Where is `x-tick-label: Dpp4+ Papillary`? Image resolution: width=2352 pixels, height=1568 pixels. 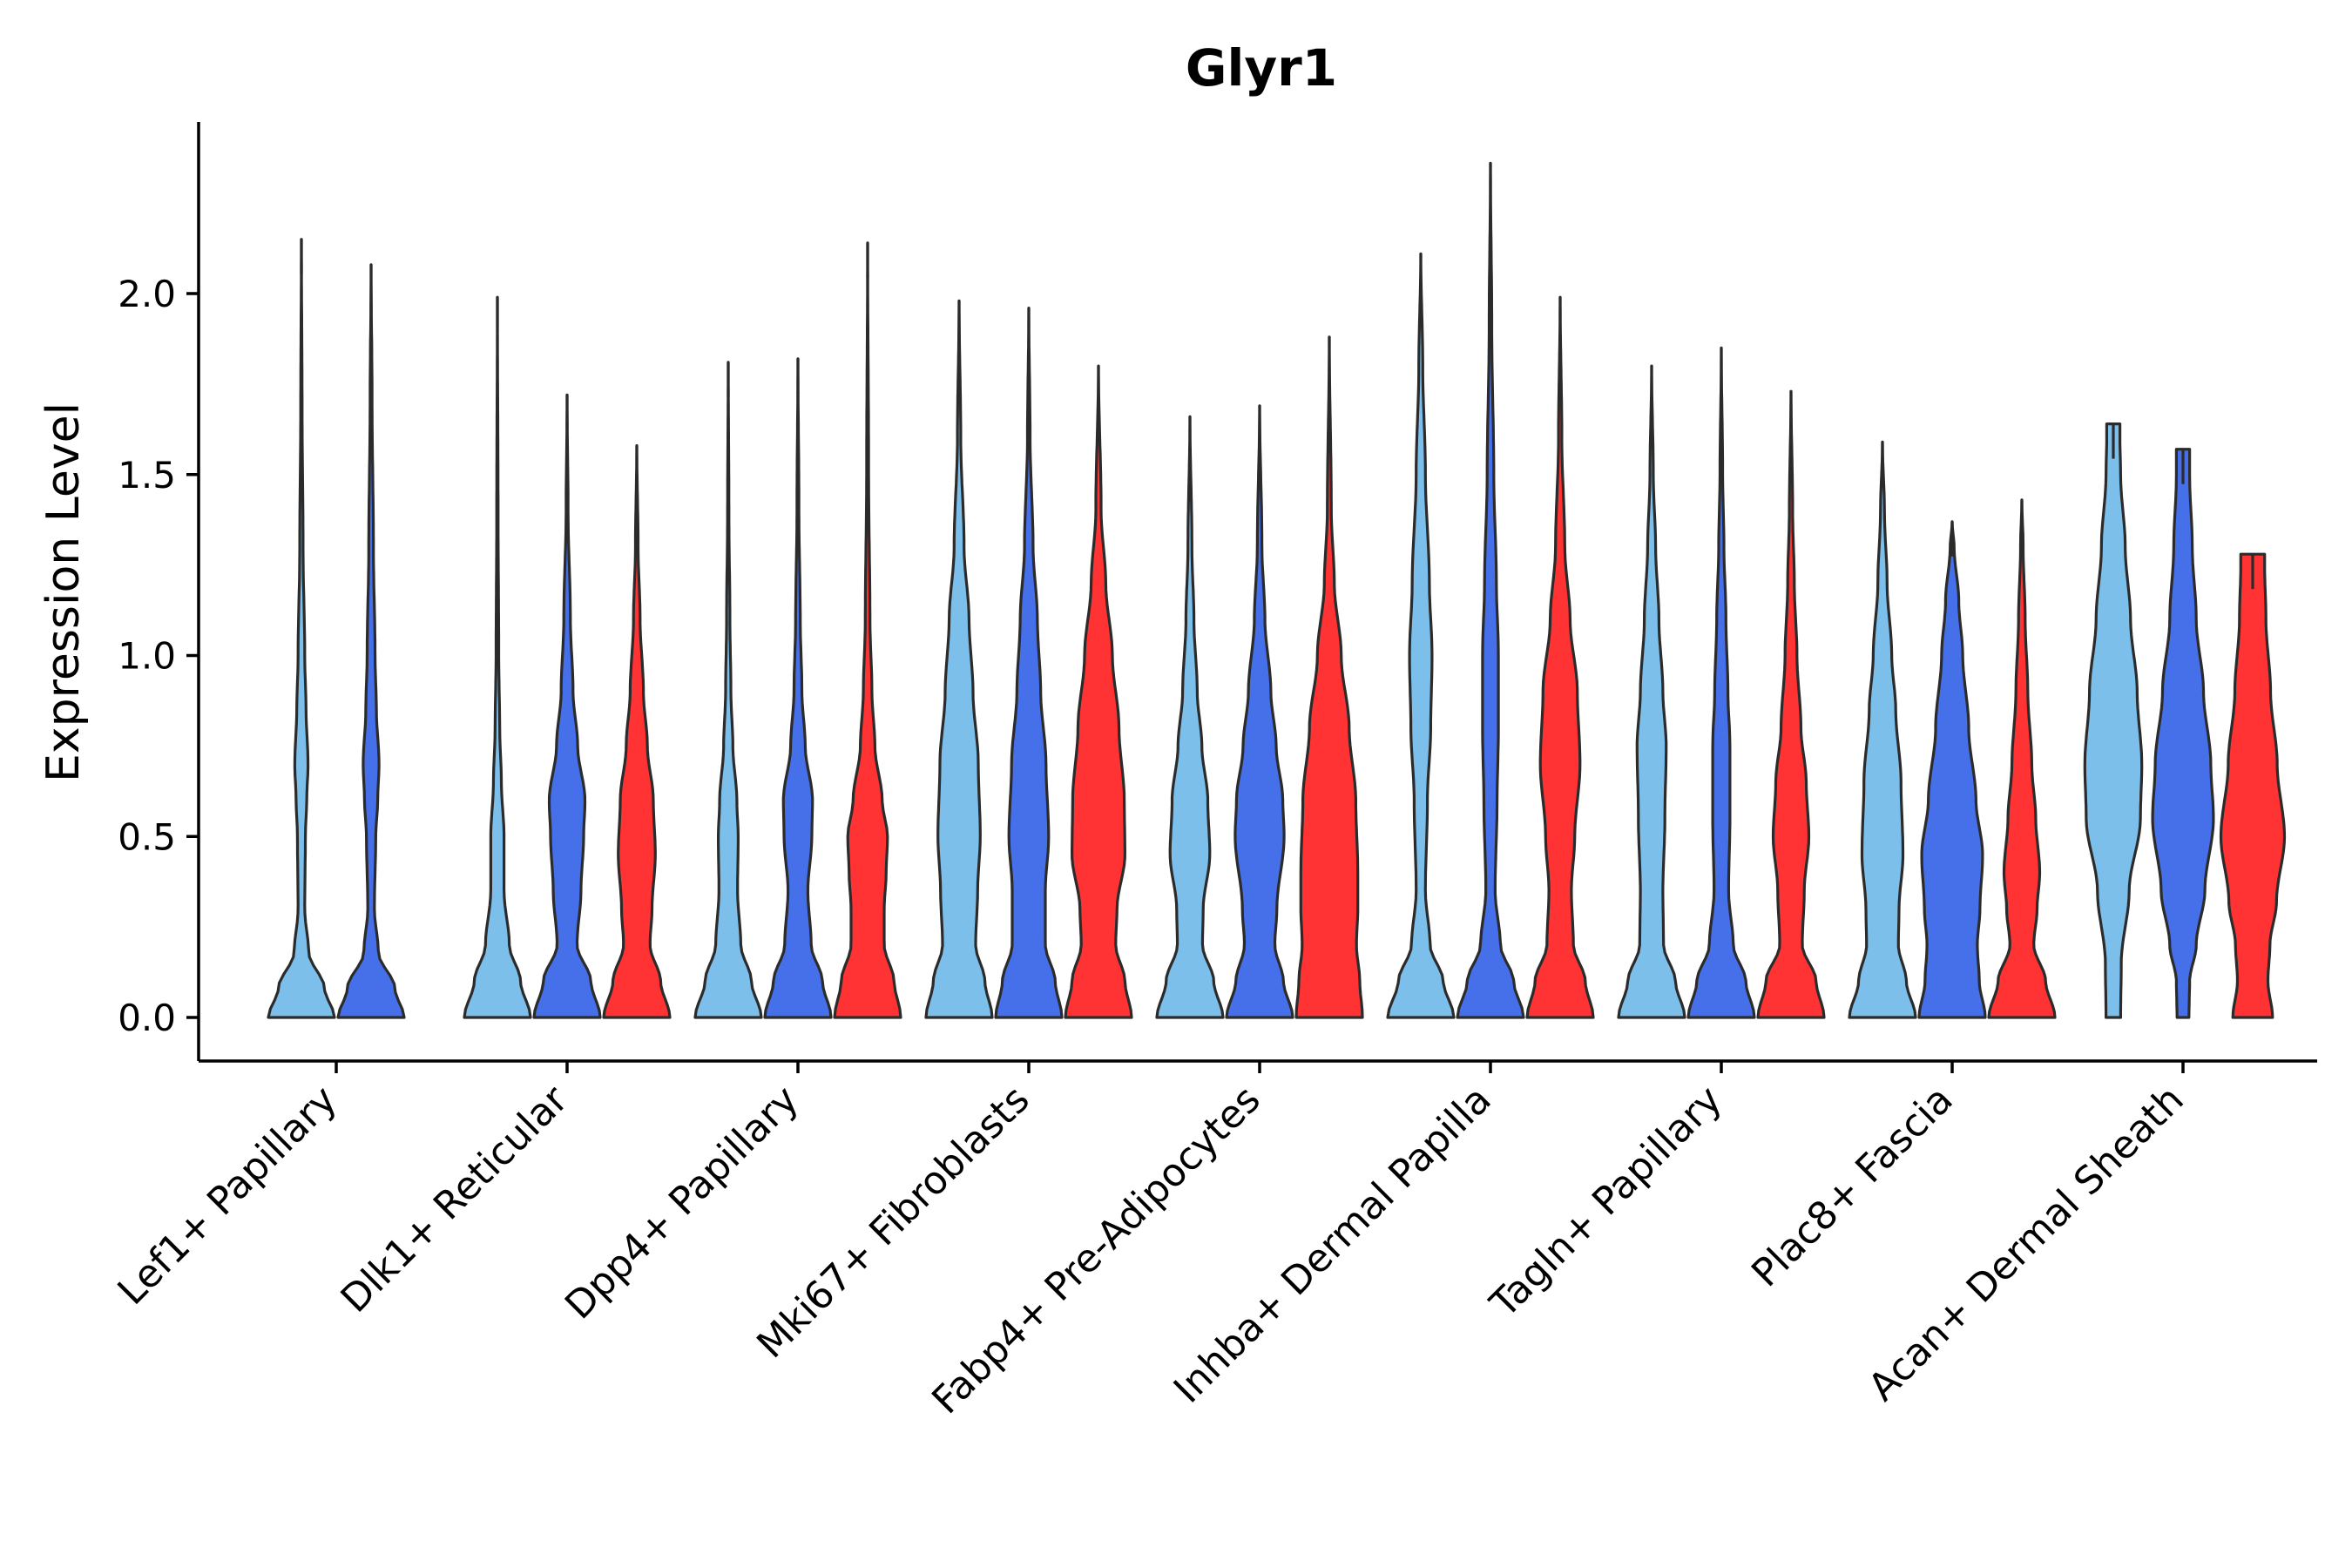 x-tick-label: Dpp4+ Papillary is located at coordinates (682, 1203).